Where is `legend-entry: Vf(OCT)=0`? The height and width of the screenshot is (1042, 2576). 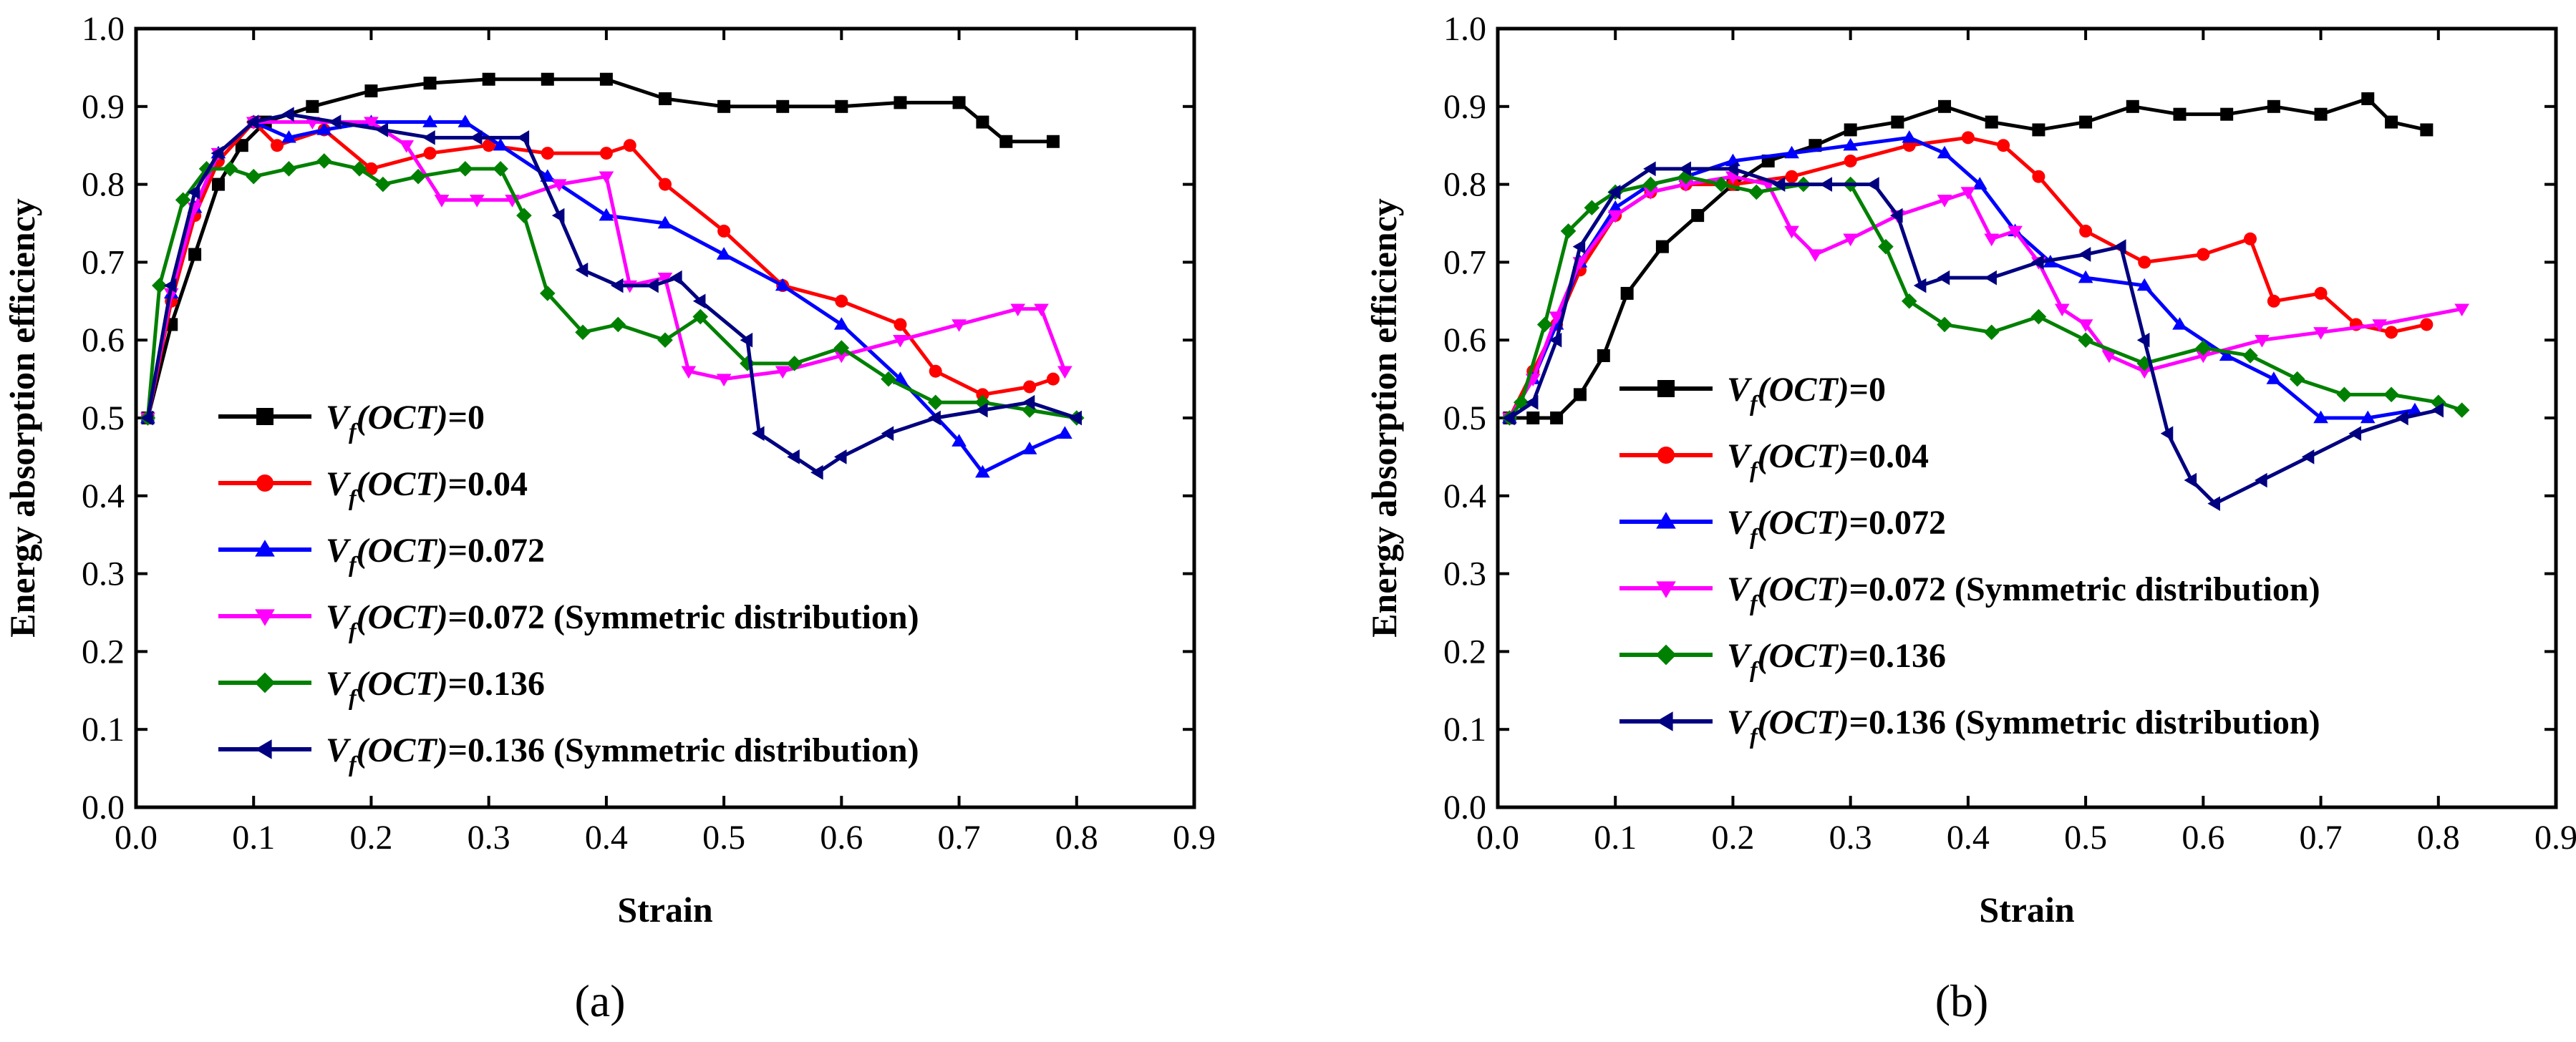 legend-entry: Vf(OCT)=0 is located at coordinates (1807, 393).